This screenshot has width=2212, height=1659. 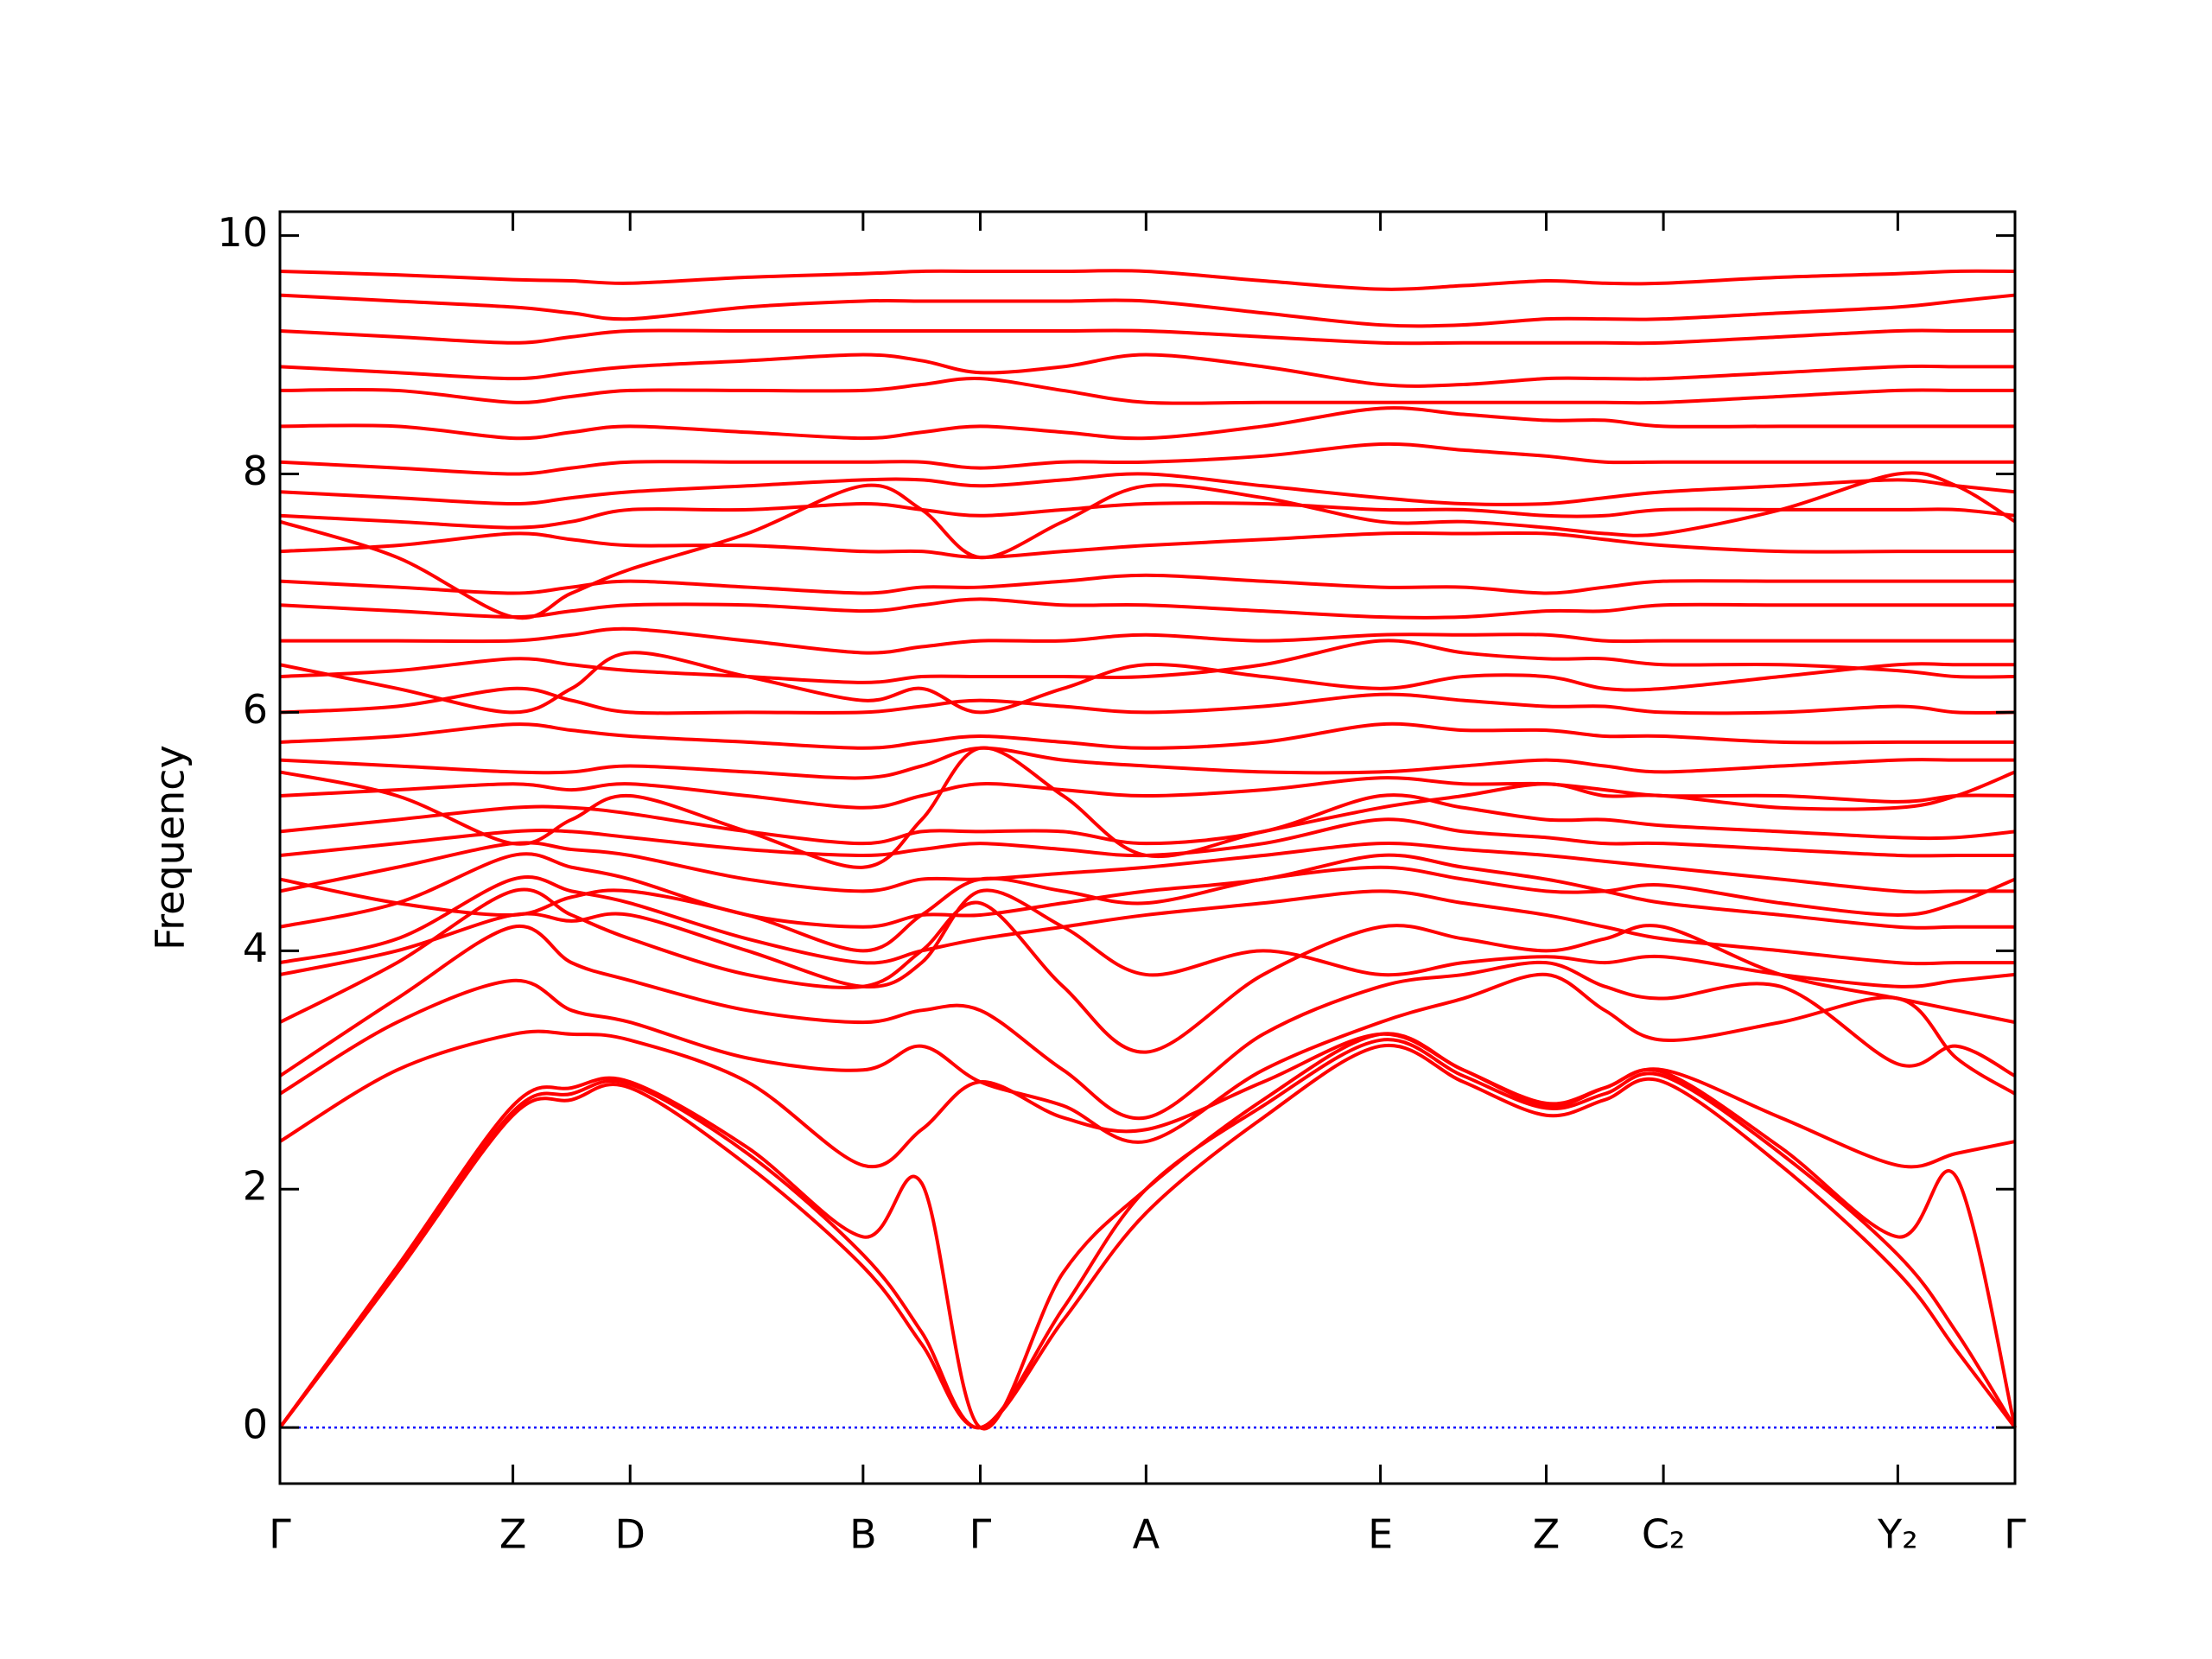 What do you see at coordinates (255, 709) in the screenshot?
I see `y-tick-label: 6` at bounding box center [255, 709].